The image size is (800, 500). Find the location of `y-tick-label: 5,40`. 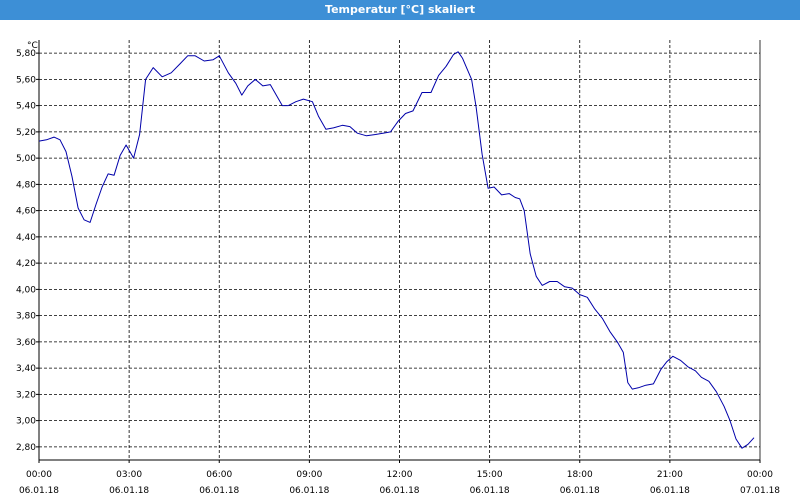

y-tick-label: 5,40 is located at coordinates (26, 107).